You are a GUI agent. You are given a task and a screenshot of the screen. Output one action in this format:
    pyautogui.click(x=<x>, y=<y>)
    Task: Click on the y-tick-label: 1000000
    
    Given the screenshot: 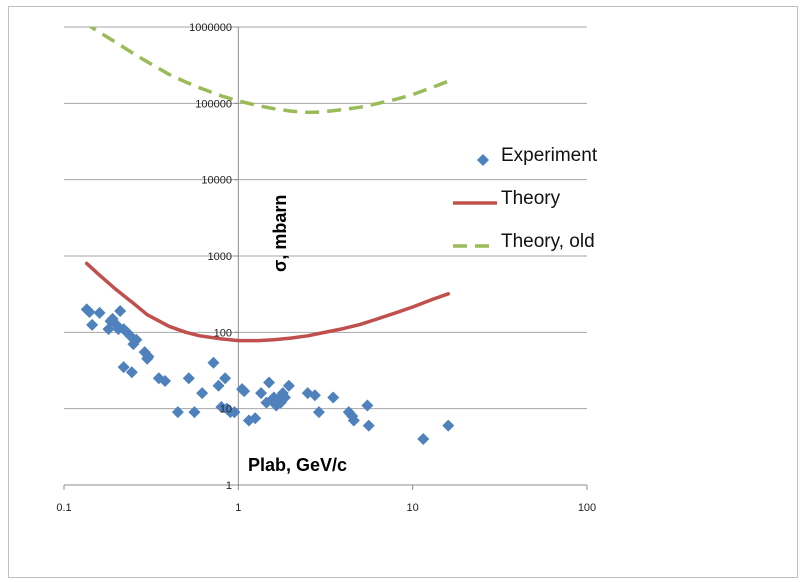 What is the action you would take?
    pyautogui.click(x=210, y=28)
    